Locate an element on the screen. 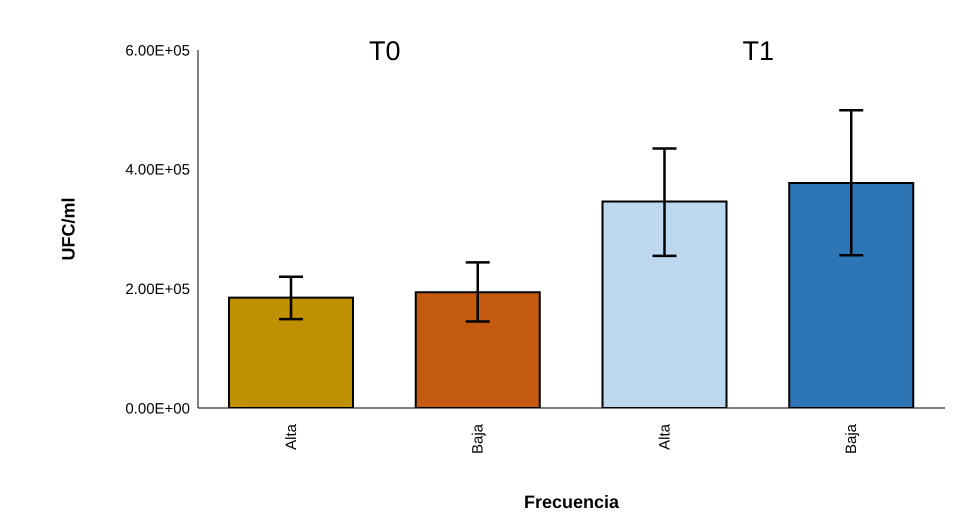 Image resolution: width=957 pixels, height=522 pixels. annotation: T1 is located at coordinates (758, 51).